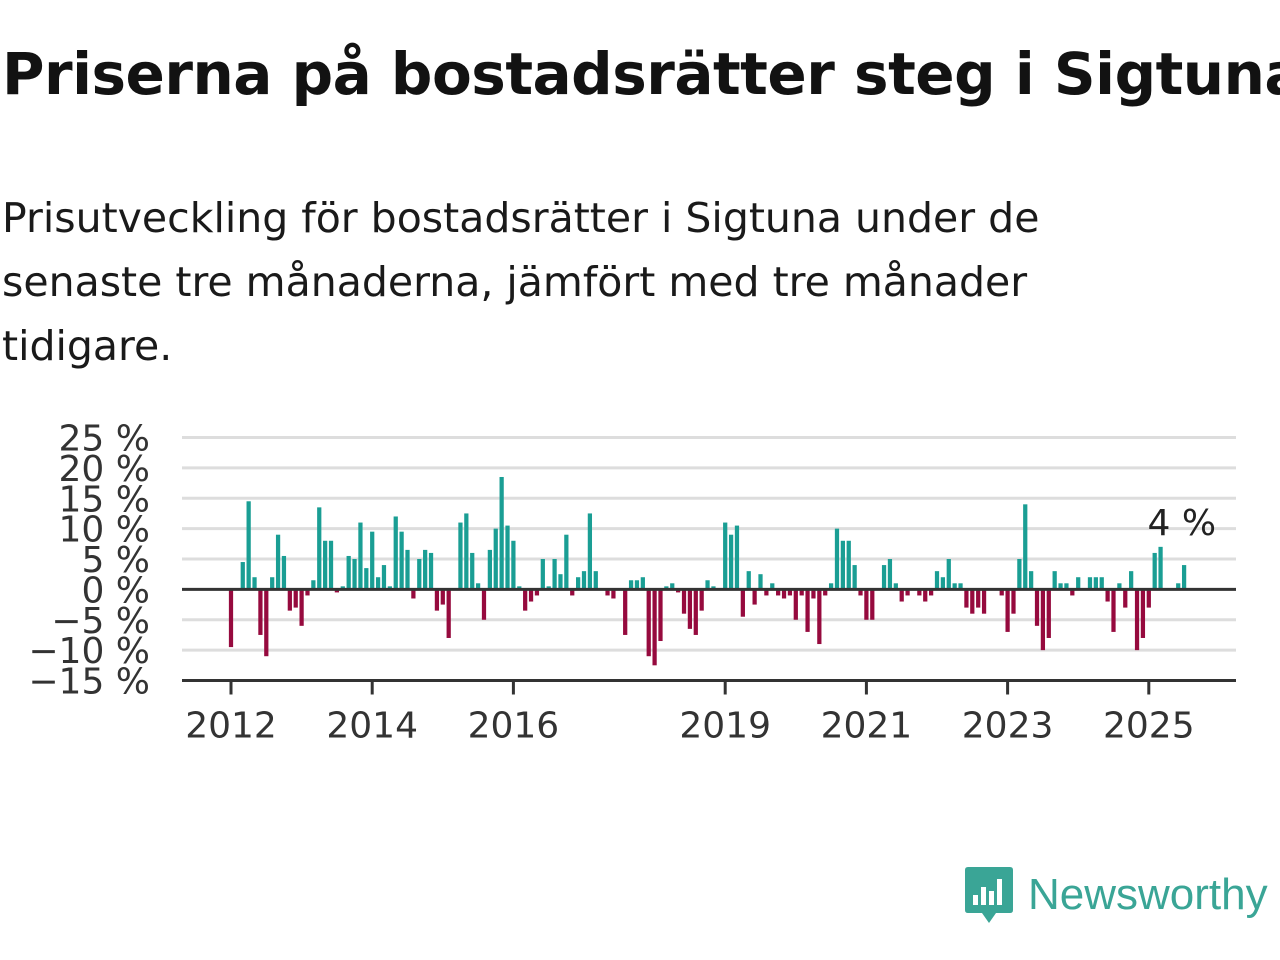 The image size is (1280, 960). Describe the element at coordinates (115, 560) in the screenshot. I see `y-tick-label: 5 %` at that location.